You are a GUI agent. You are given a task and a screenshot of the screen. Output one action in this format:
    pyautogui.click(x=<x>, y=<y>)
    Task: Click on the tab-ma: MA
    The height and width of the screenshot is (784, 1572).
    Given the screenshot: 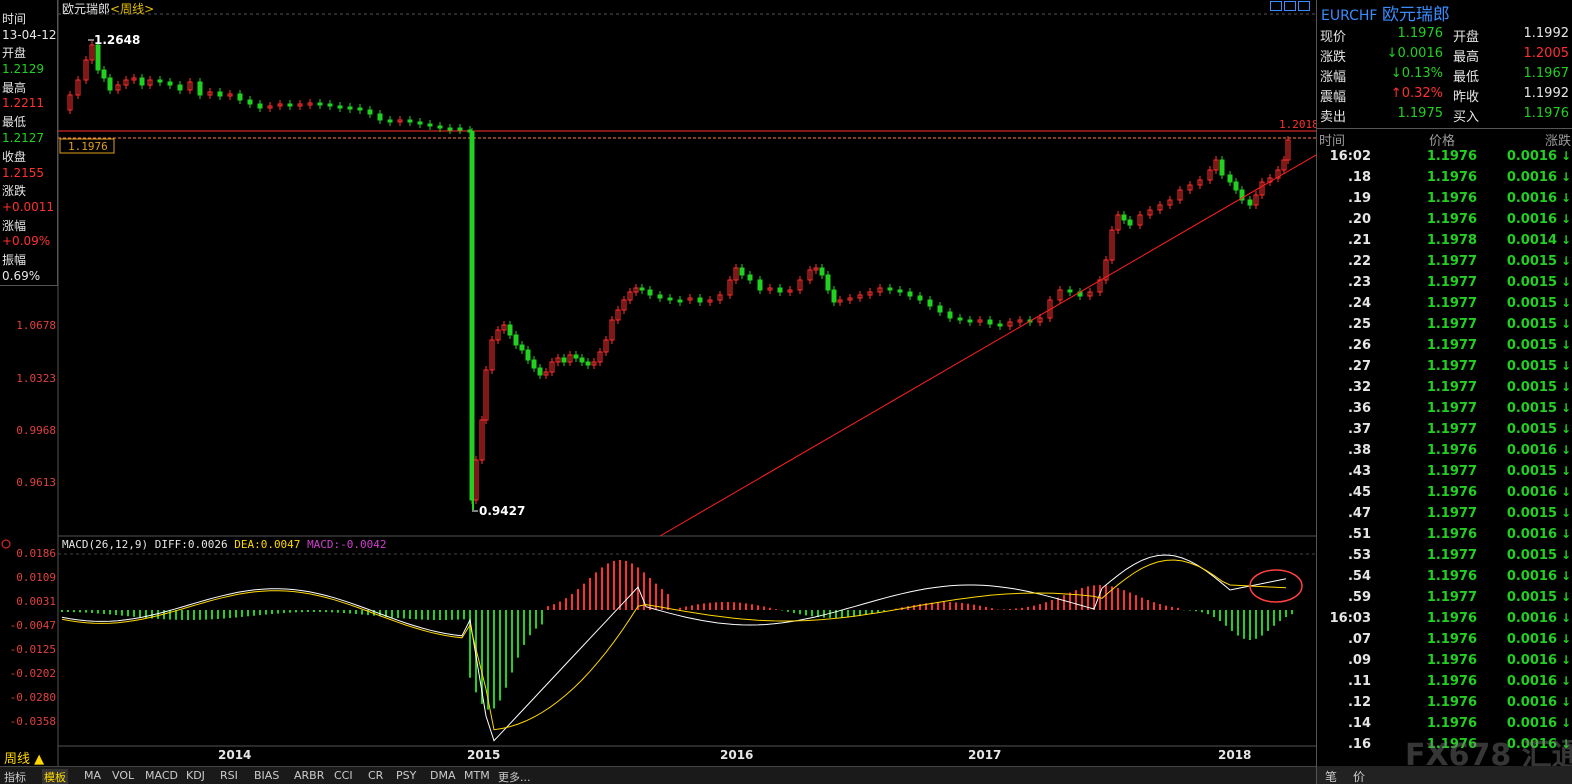 What is the action you would take?
    pyautogui.click(x=93, y=775)
    